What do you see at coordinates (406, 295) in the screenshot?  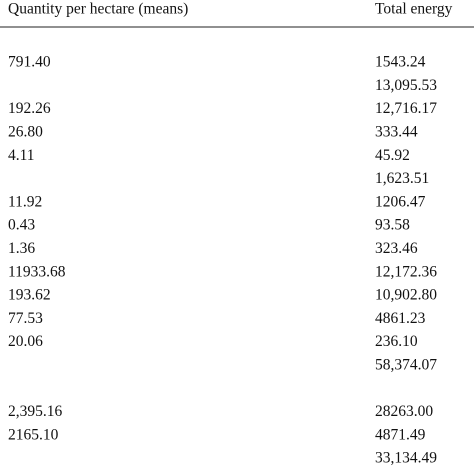 I see `table-cell: 10,902.80` at bounding box center [406, 295].